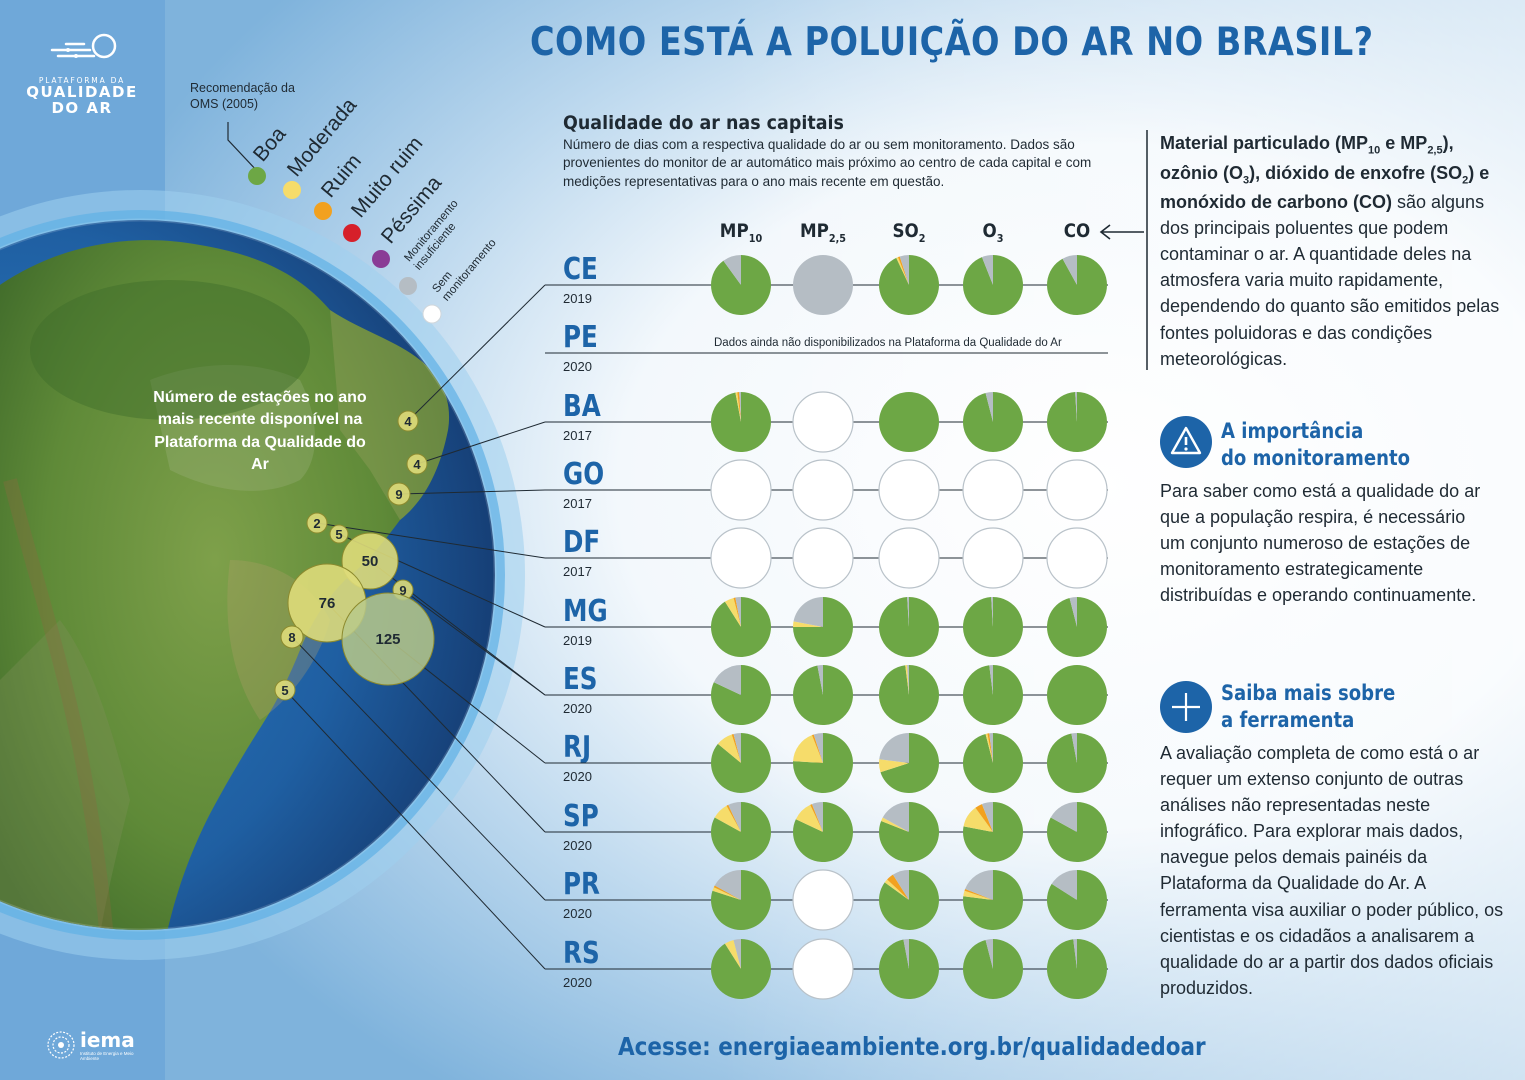  I want to click on divider-line, so click(1147, 250).